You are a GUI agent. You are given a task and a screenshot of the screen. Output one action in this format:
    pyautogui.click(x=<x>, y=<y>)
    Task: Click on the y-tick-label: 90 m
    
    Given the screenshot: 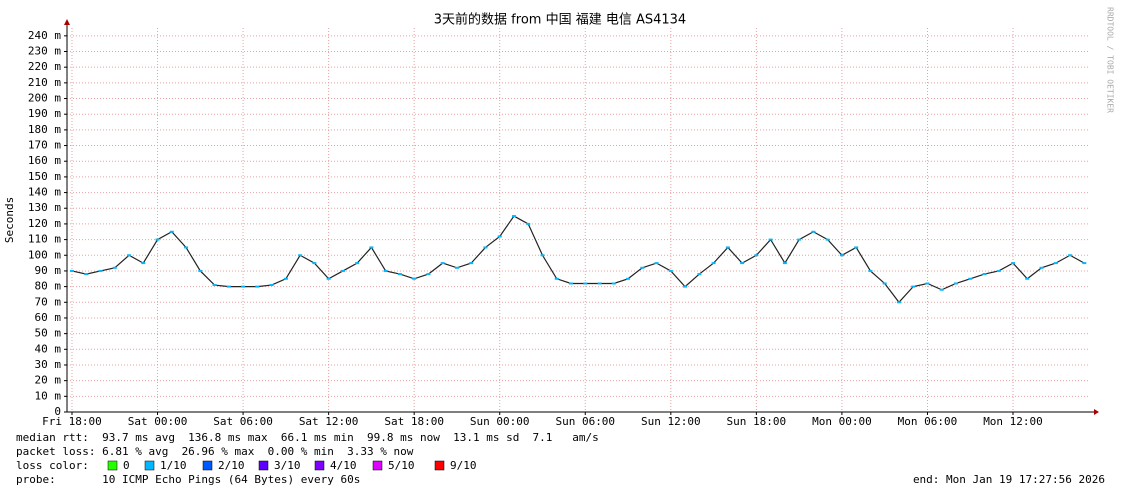 What is the action you would take?
    pyautogui.click(x=48, y=270)
    